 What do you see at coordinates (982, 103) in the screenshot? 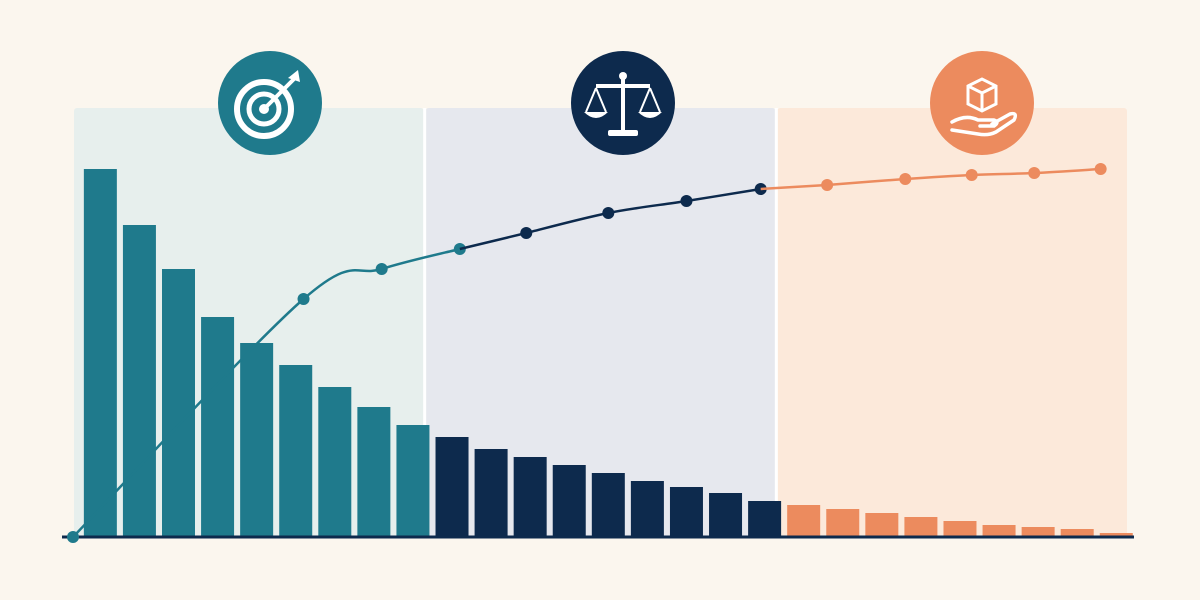
I see `box-hand-icon` at bounding box center [982, 103].